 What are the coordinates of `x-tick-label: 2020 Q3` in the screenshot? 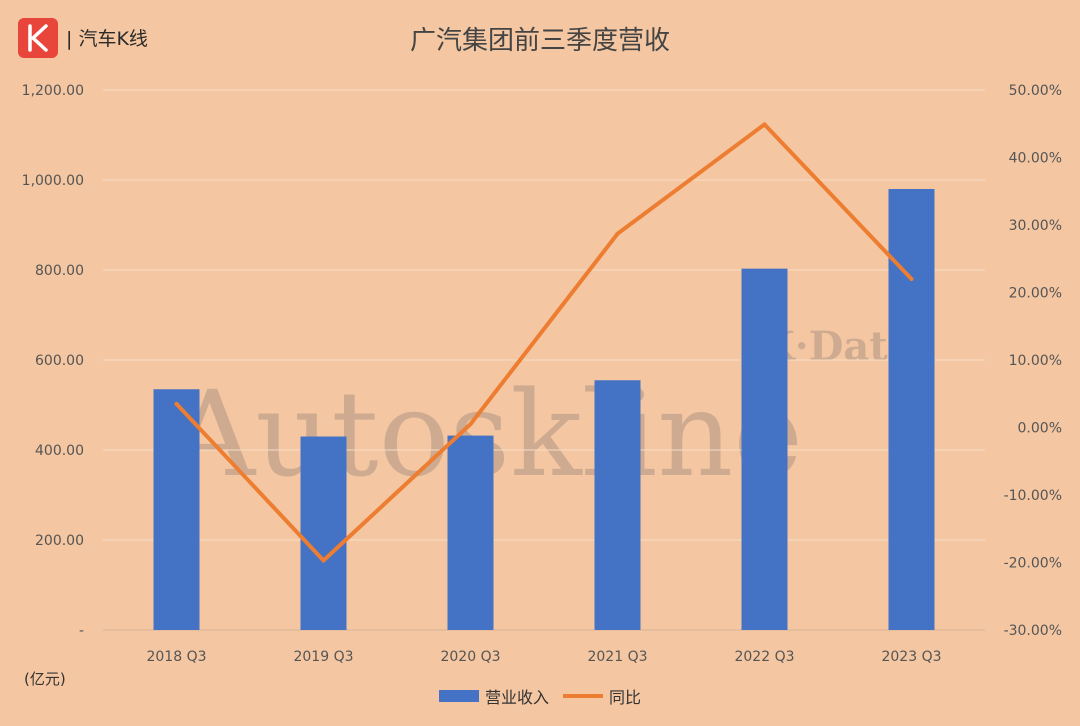 It's located at (470, 657).